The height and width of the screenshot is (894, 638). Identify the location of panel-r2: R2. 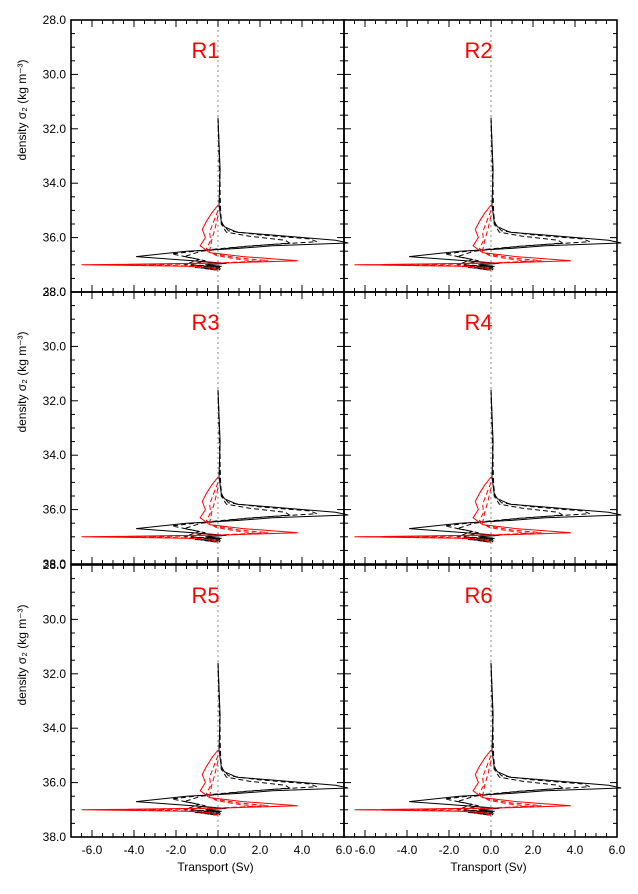
(482, 156).